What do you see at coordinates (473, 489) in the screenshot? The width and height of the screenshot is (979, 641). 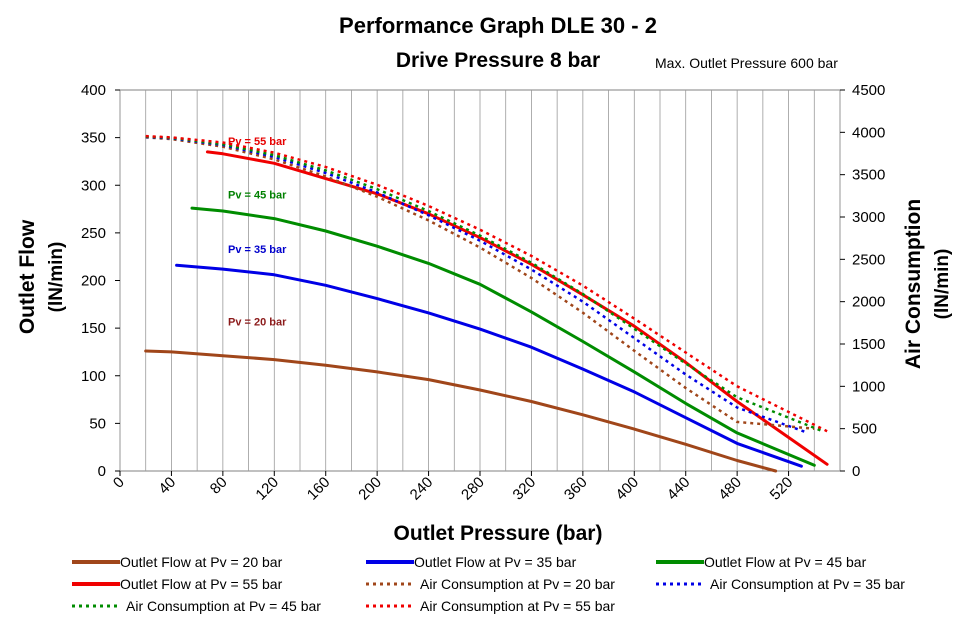 I see `x-tick-label: 280` at bounding box center [473, 489].